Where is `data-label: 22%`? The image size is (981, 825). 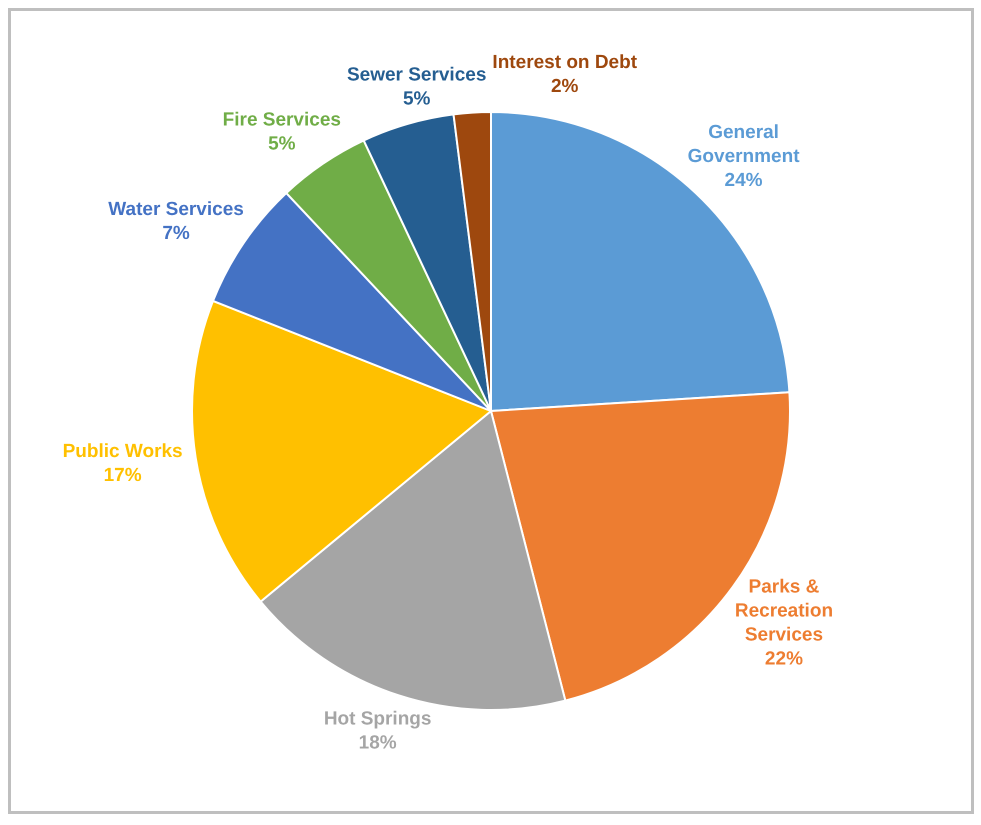 data-label: 22% is located at coordinates (784, 659).